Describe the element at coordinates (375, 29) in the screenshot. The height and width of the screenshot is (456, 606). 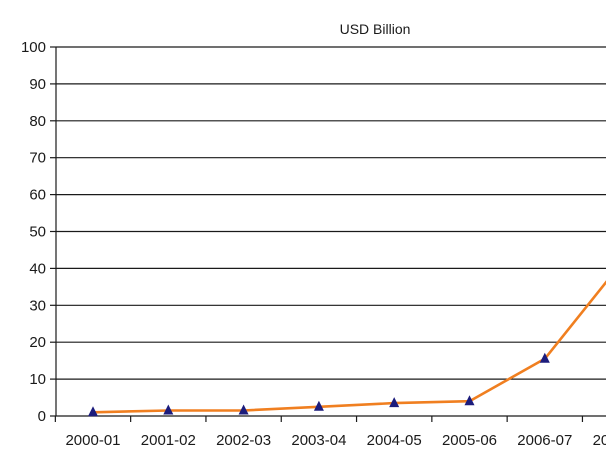
I see `chart-title: USD Billion` at that location.